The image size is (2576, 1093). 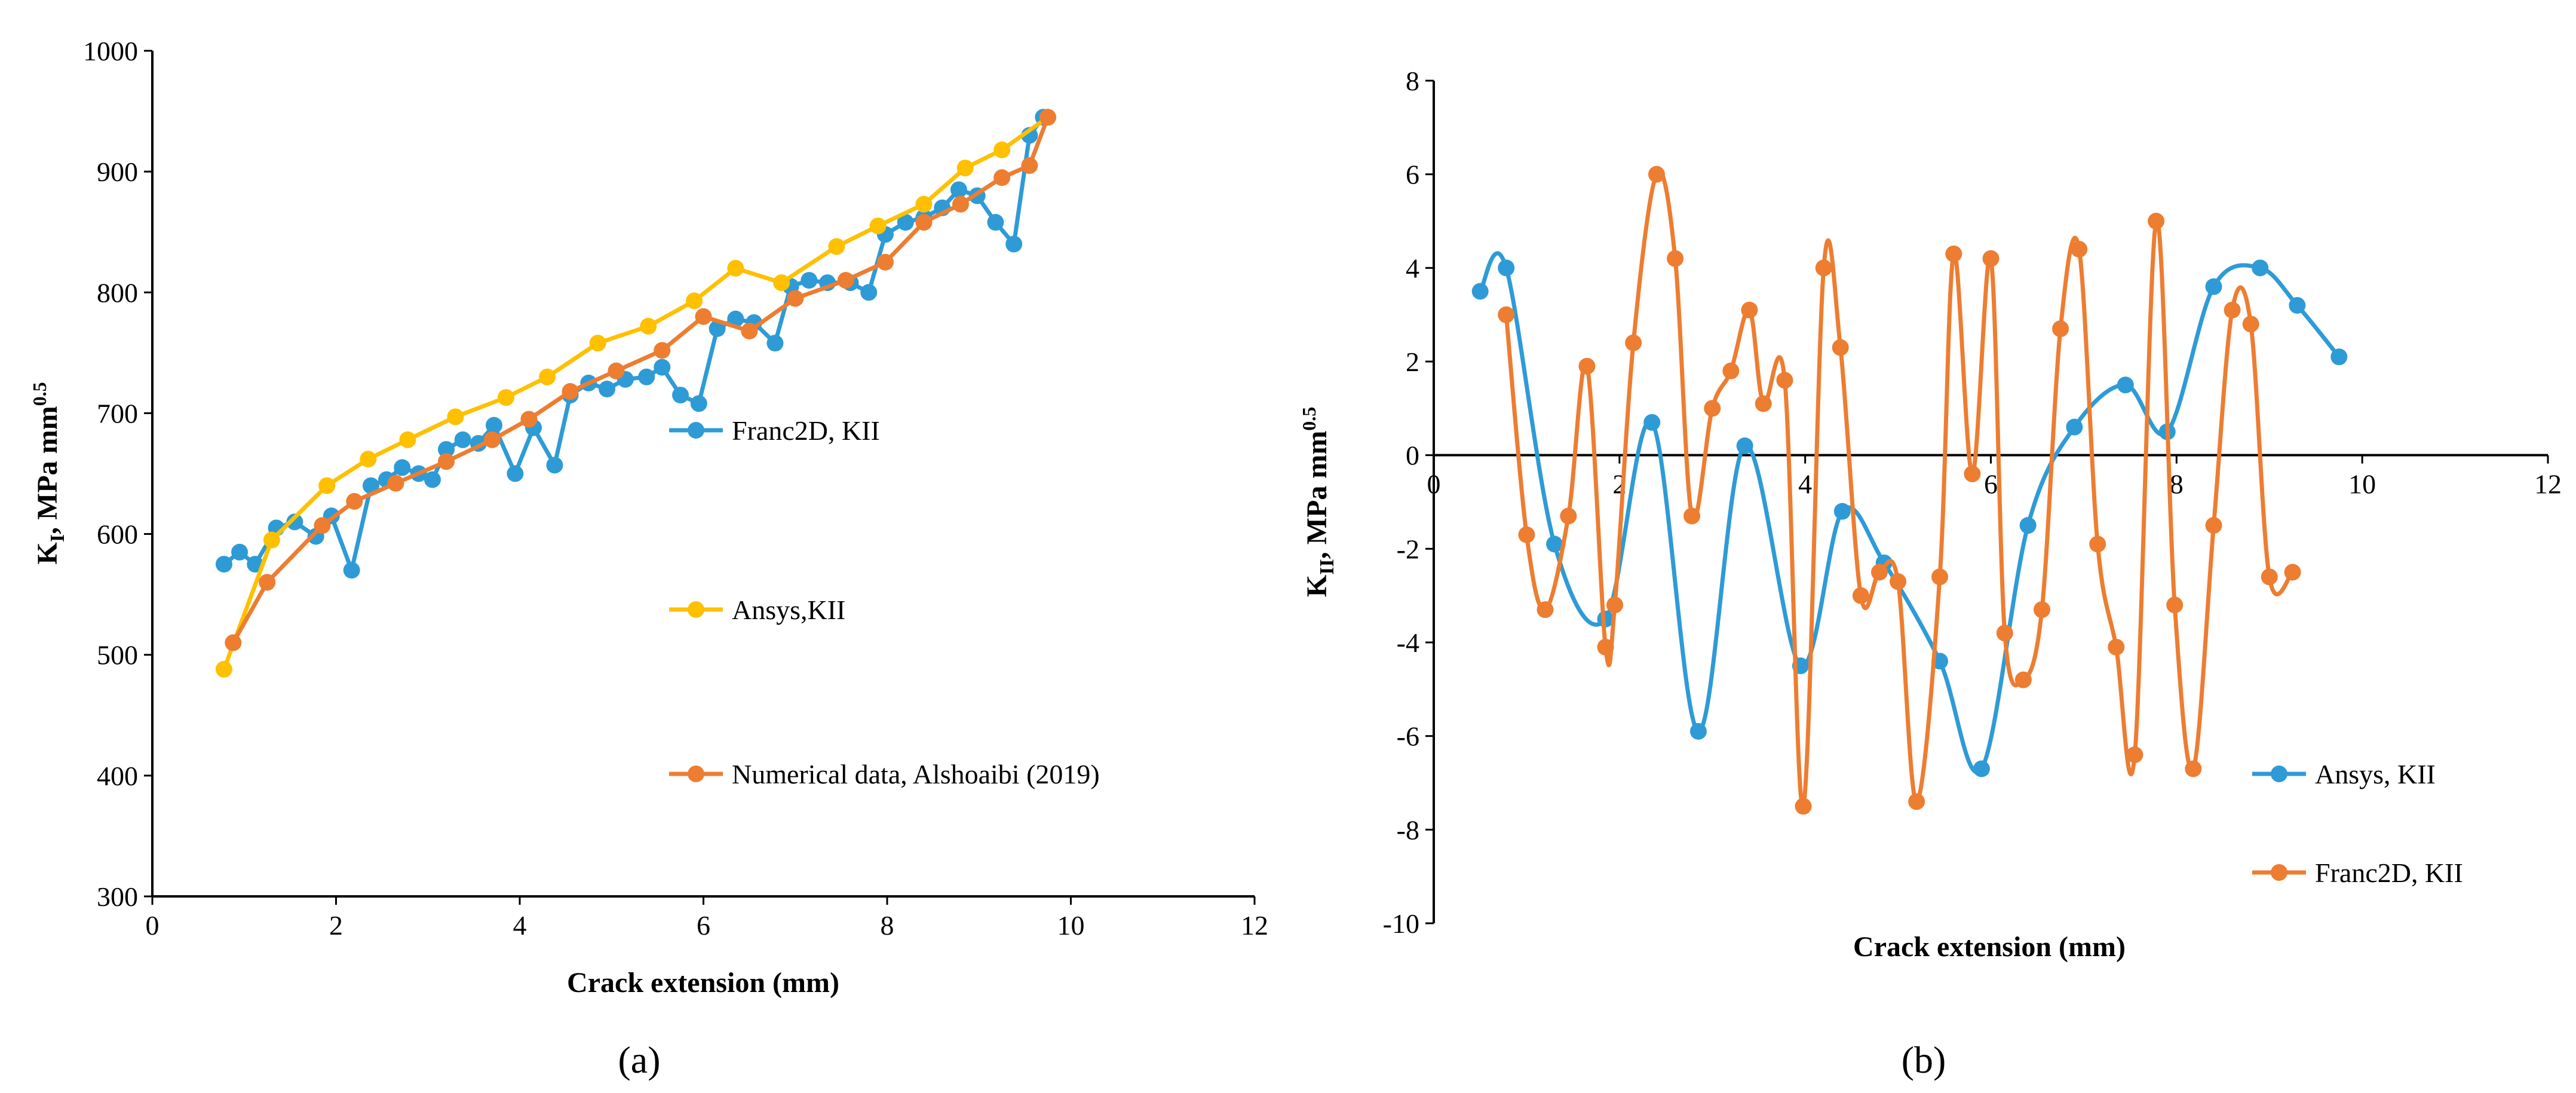 I want to click on x-tick-label: 2, so click(x=336, y=925).